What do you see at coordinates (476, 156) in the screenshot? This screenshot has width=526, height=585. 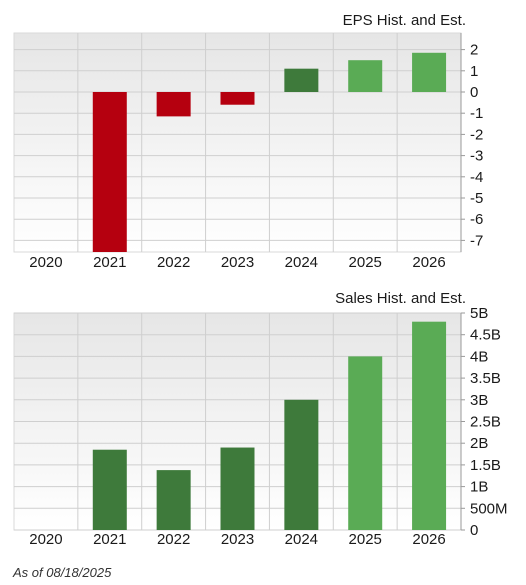 I see `y-tick-label: -3` at bounding box center [476, 156].